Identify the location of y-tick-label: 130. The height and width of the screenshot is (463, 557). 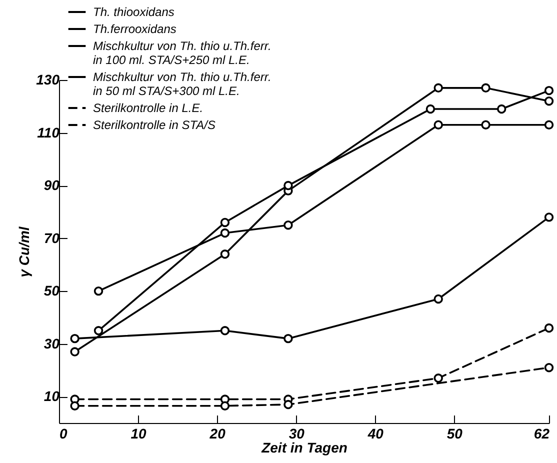
(48, 80).